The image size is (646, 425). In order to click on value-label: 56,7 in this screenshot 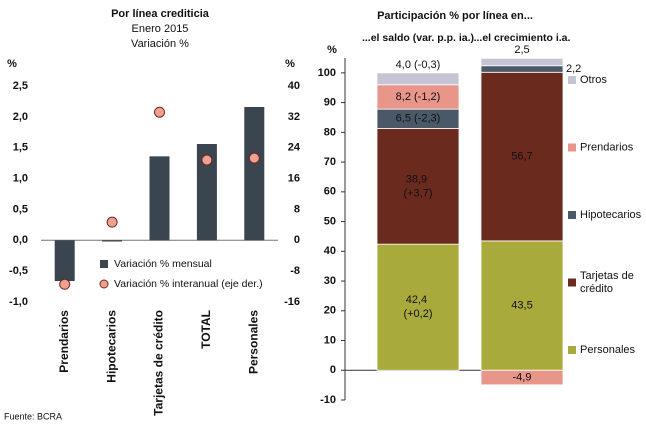, I will do `click(521, 156)`.